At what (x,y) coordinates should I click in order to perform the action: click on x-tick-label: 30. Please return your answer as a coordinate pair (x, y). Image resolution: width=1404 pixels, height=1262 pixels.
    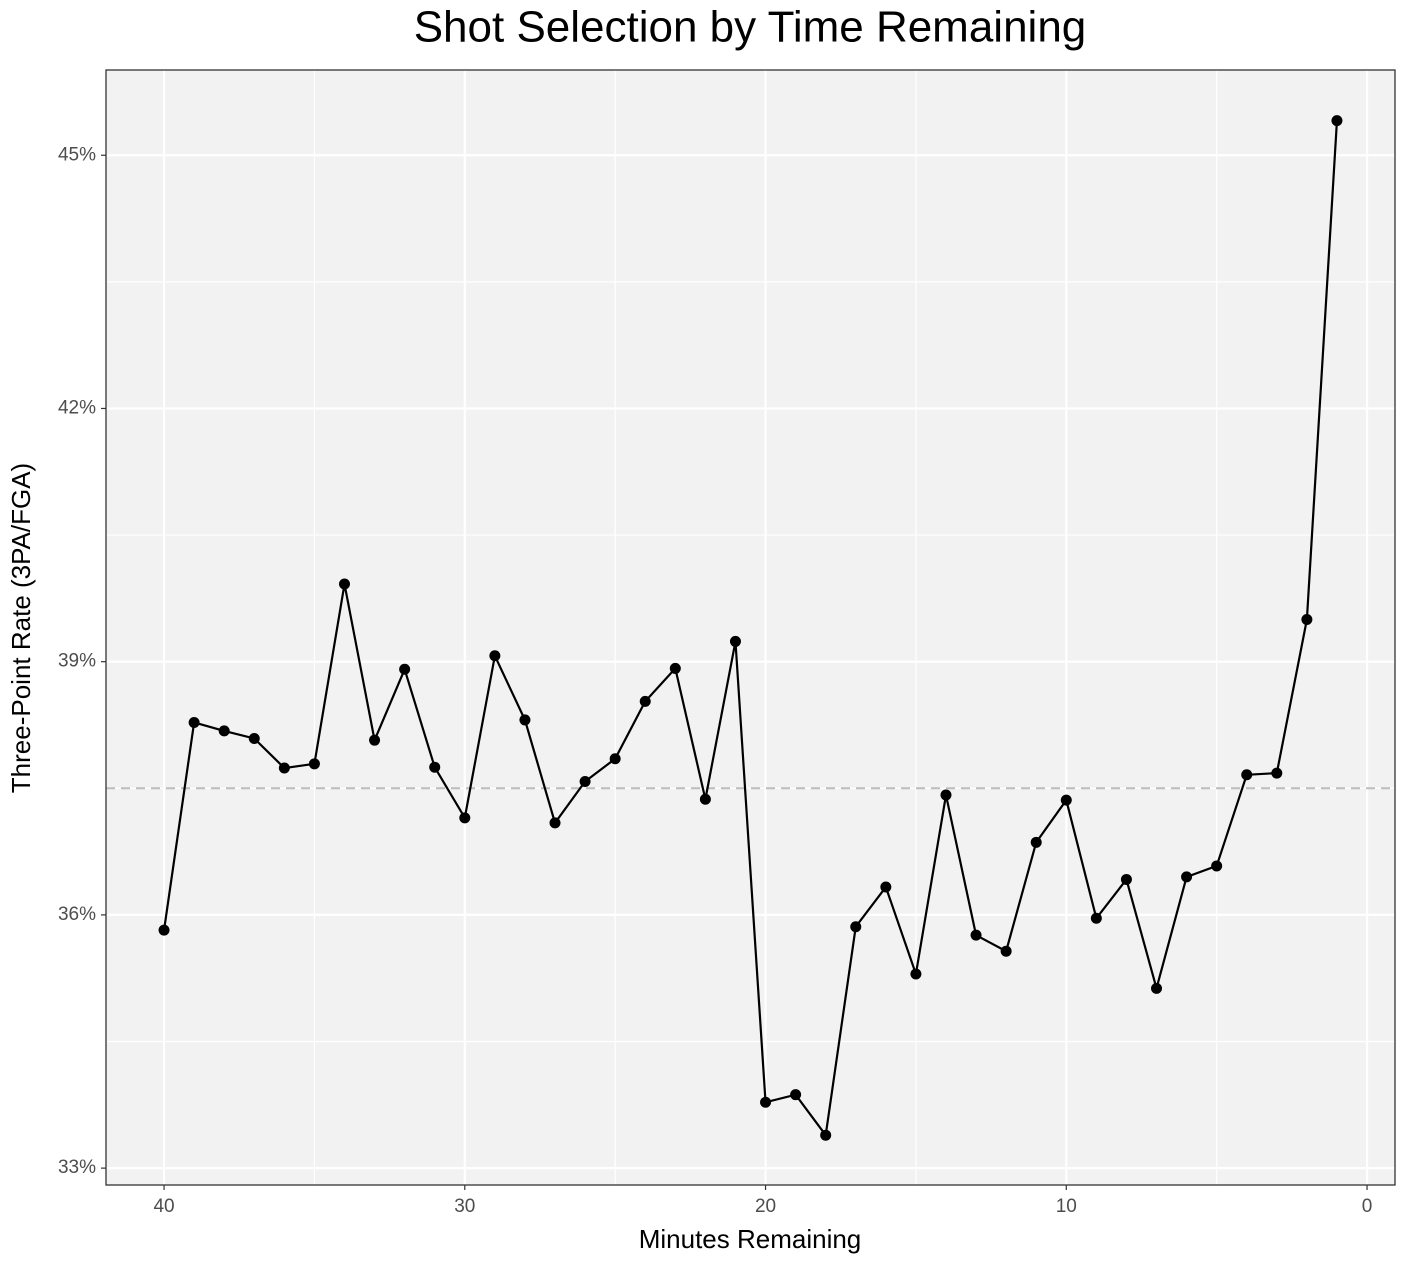
    Looking at the image, I should click on (464, 1206).